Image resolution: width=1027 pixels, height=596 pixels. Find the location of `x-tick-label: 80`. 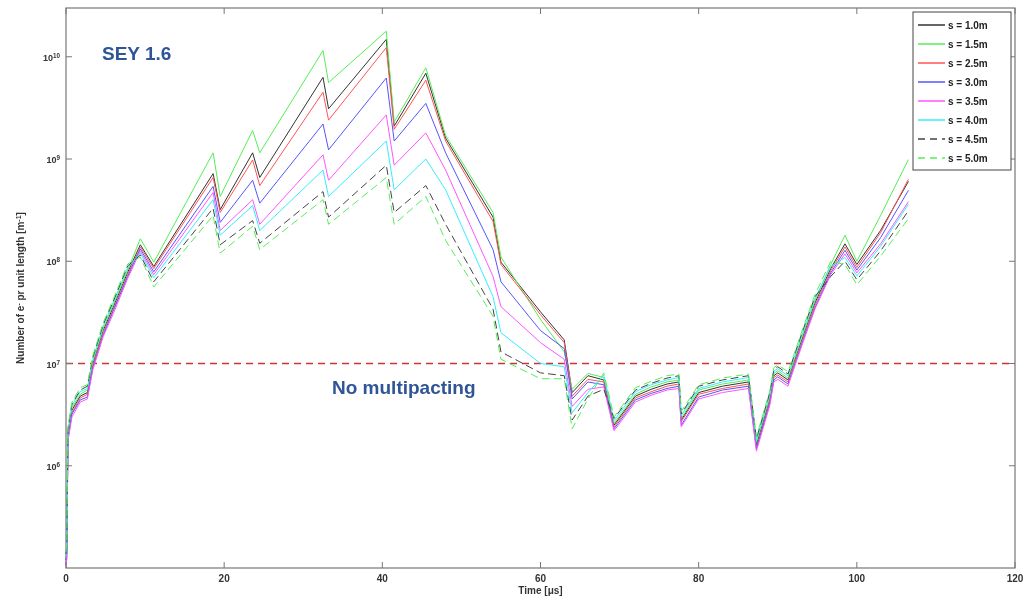

x-tick-label: 80 is located at coordinates (699, 578).